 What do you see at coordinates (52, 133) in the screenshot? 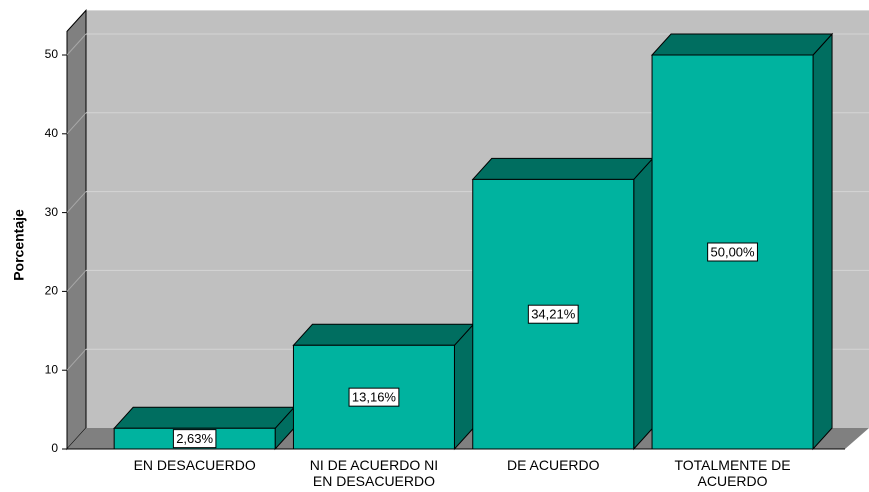
I see `y-tick-label: 40` at bounding box center [52, 133].